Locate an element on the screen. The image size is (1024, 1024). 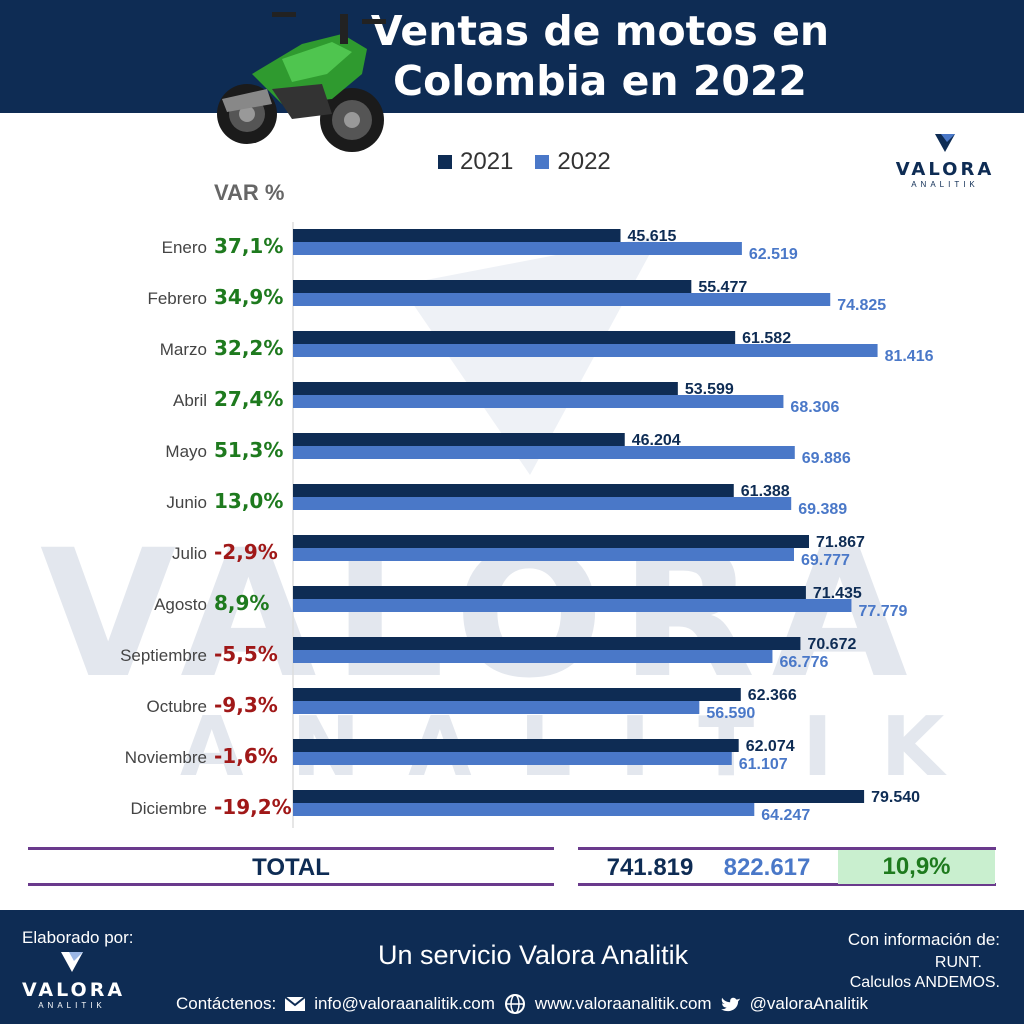
category-label: Junio is located at coordinates (186, 502).